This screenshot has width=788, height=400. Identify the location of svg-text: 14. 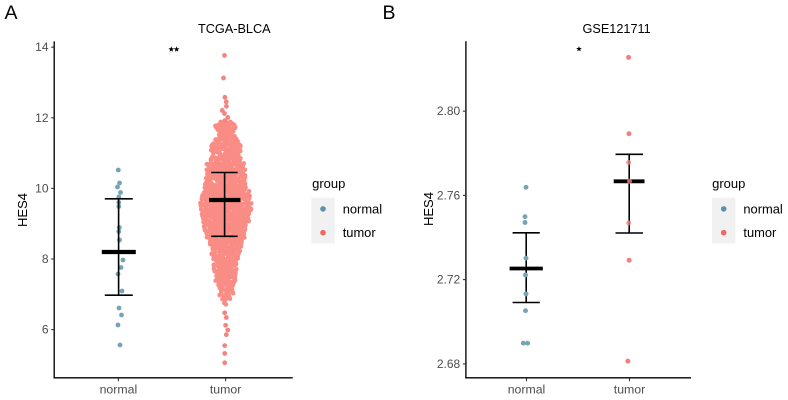
(42, 47).